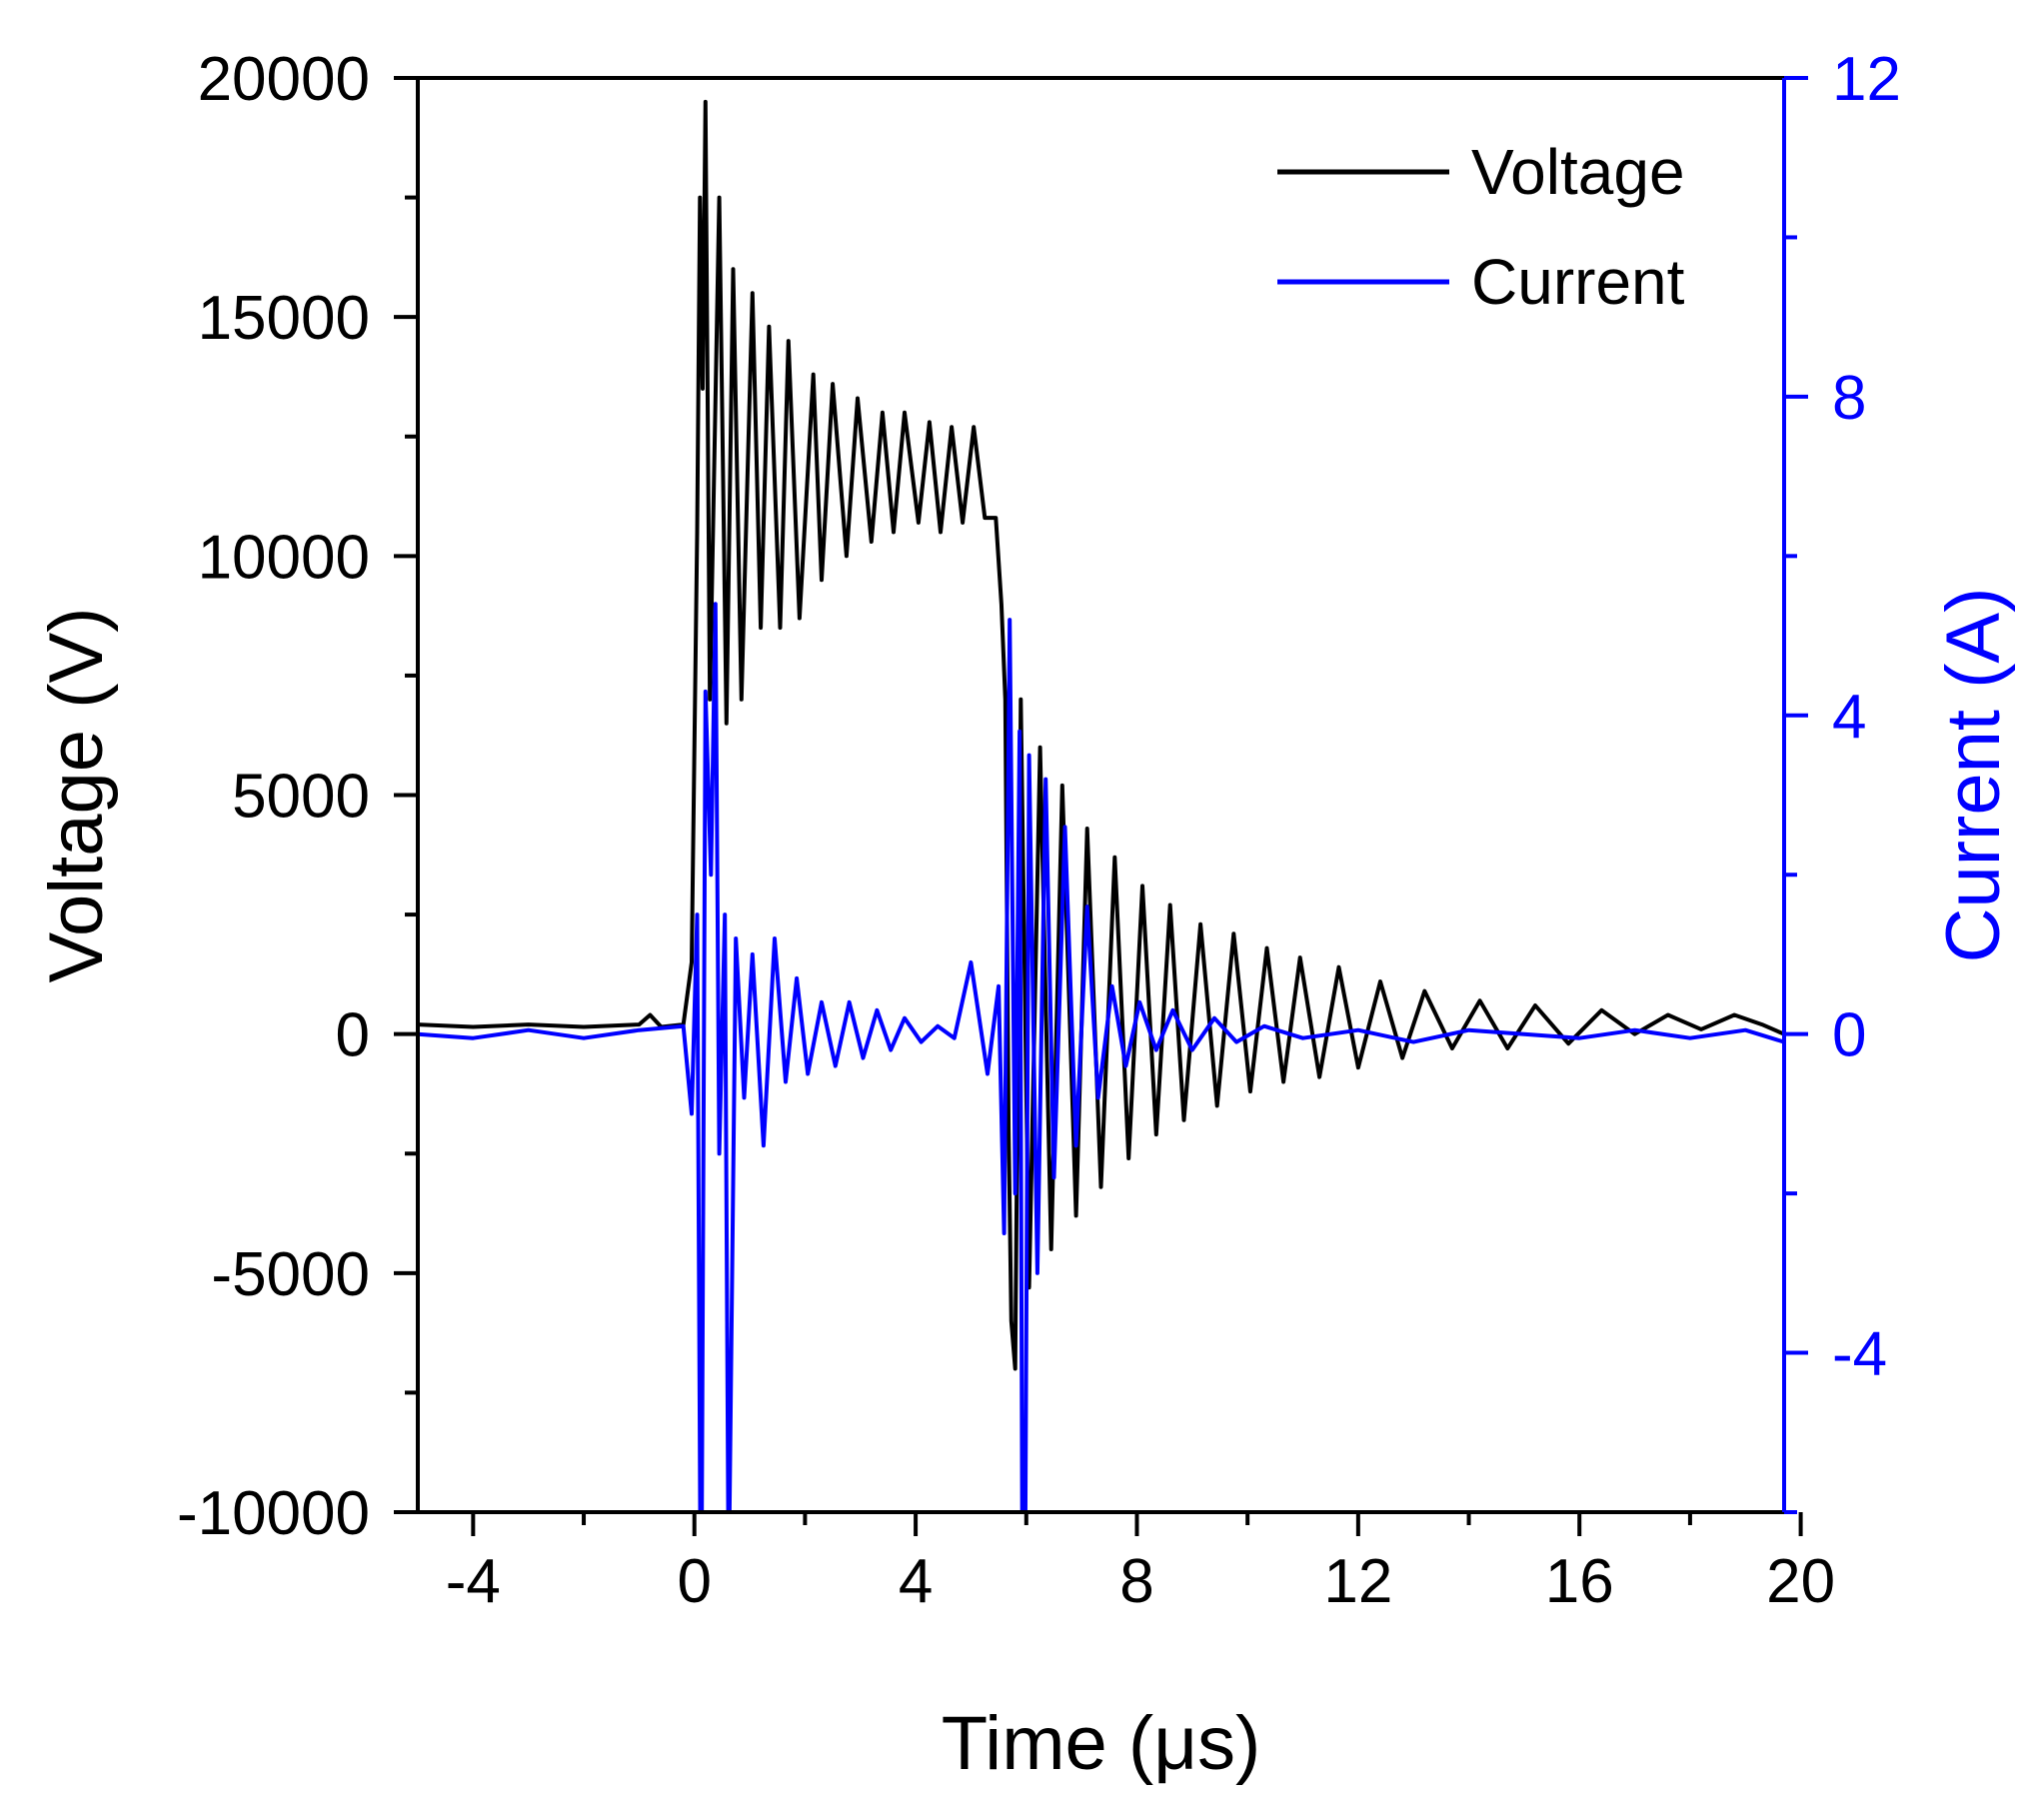 The width and height of the screenshot is (2043, 1820). I want to click on y-left-tick-label: -10000, so click(273, 1513).